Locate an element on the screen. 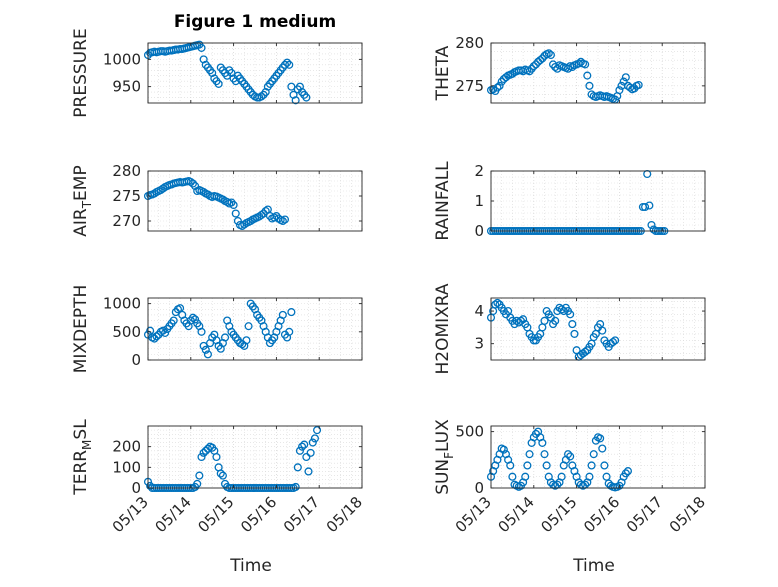  panel-6-y-axis-label: H2OMIXRA is located at coordinates (443, 328).